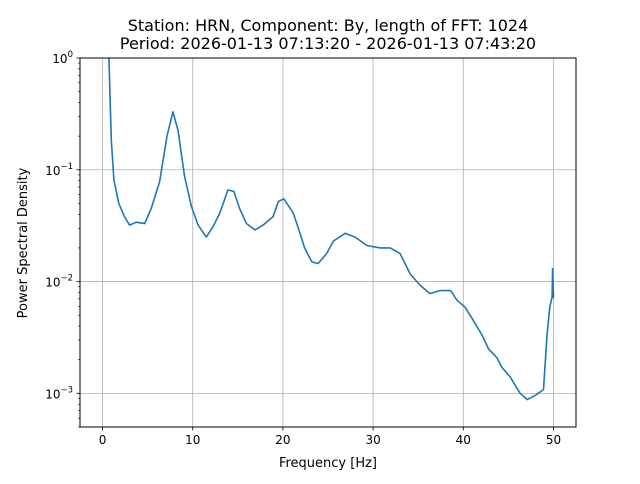  I want to click on x-tick-label: 10, so click(192, 440).